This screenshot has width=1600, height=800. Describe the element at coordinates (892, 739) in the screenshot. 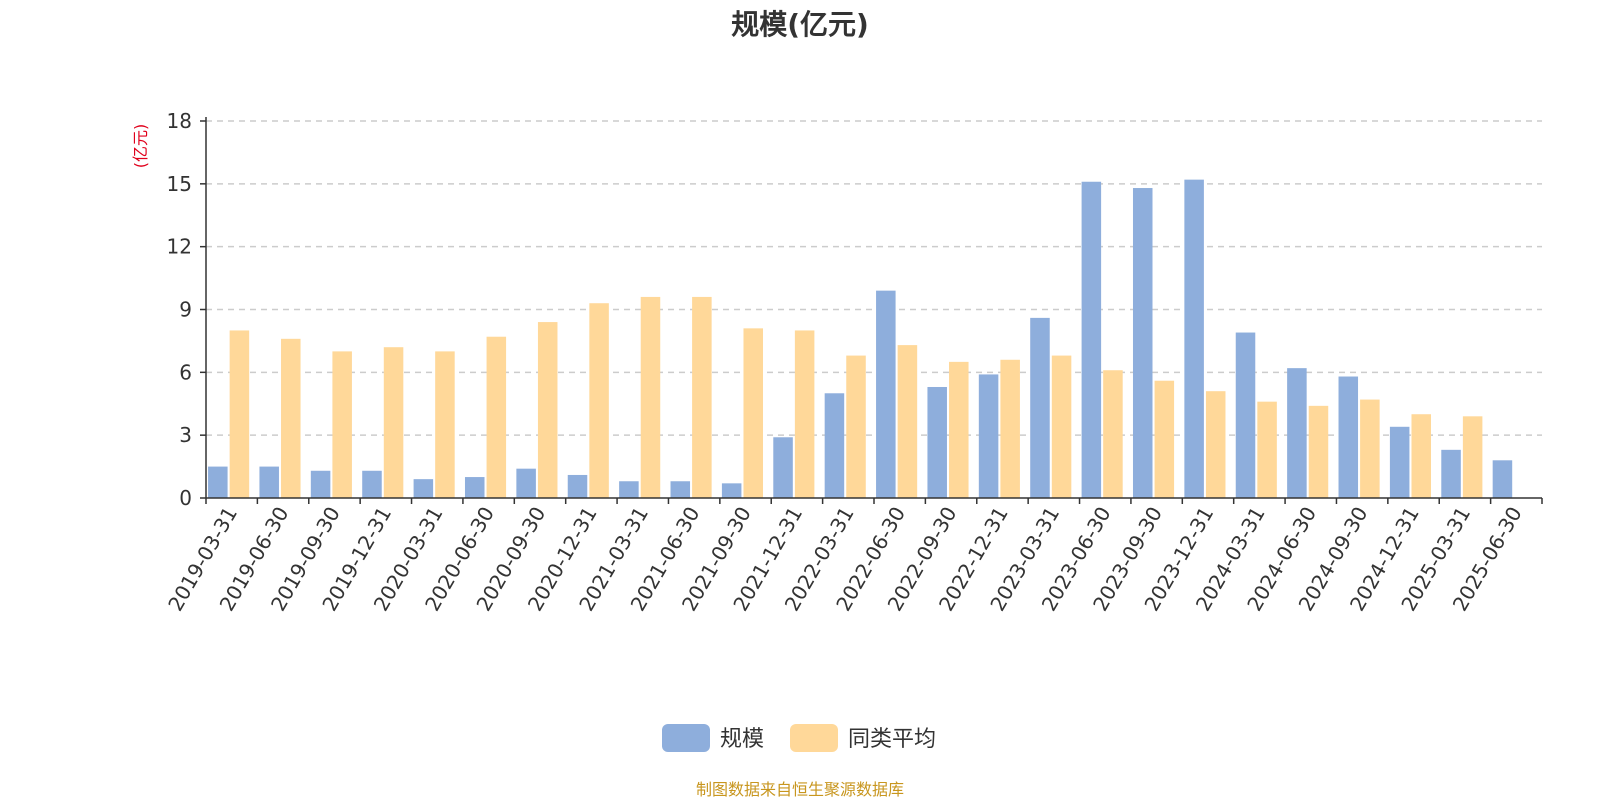

I see `legend-label-peer-average: 同类平均` at that location.